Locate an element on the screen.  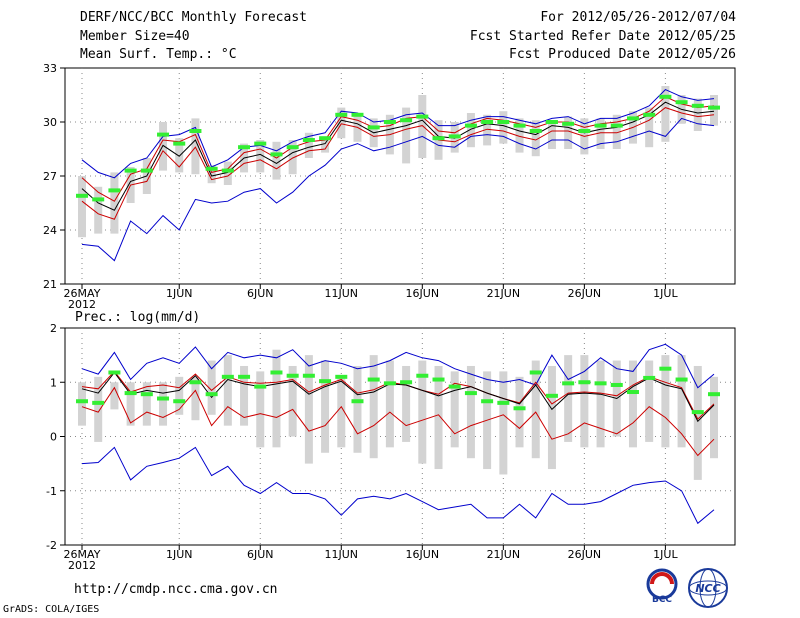
y-tick-label: 1 is located at coordinates (53, 382).